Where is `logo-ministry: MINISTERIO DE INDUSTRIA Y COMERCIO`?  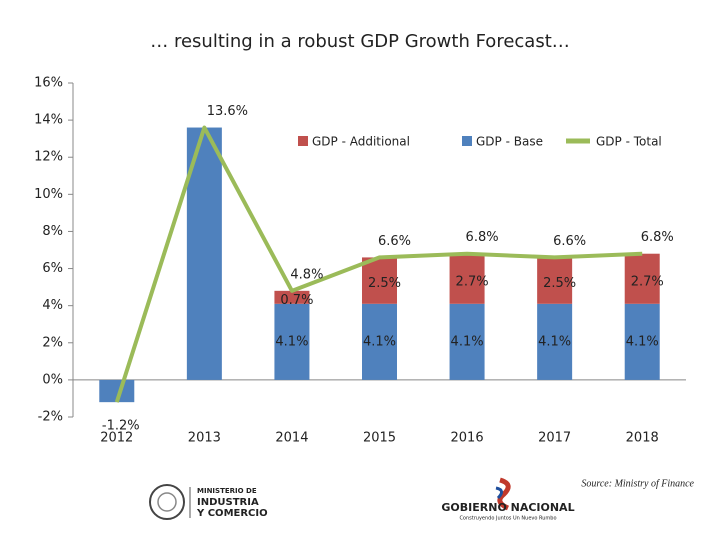 logo-ministry: MINISTERIO DE INDUSTRIA Y COMERCIO is located at coordinates (208, 502).